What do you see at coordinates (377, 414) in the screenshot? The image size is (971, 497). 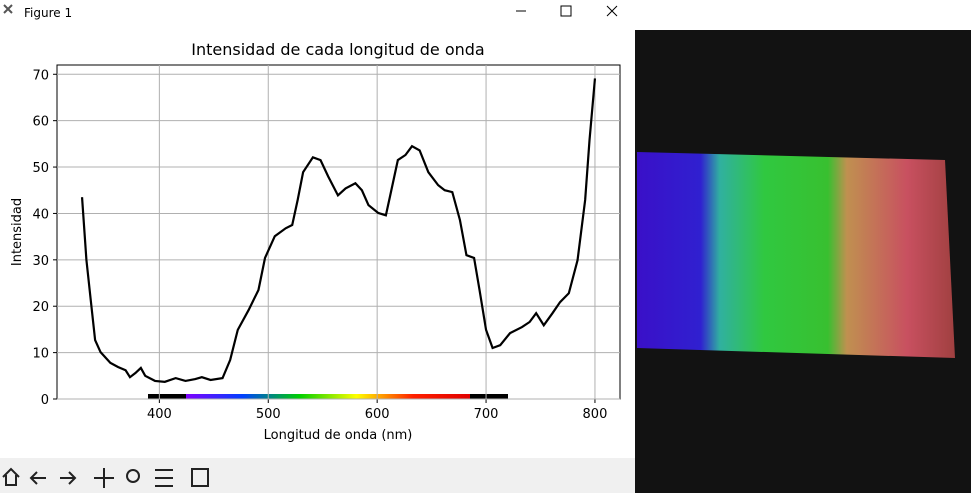 I see `x-tick-label: 600` at bounding box center [377, 414].